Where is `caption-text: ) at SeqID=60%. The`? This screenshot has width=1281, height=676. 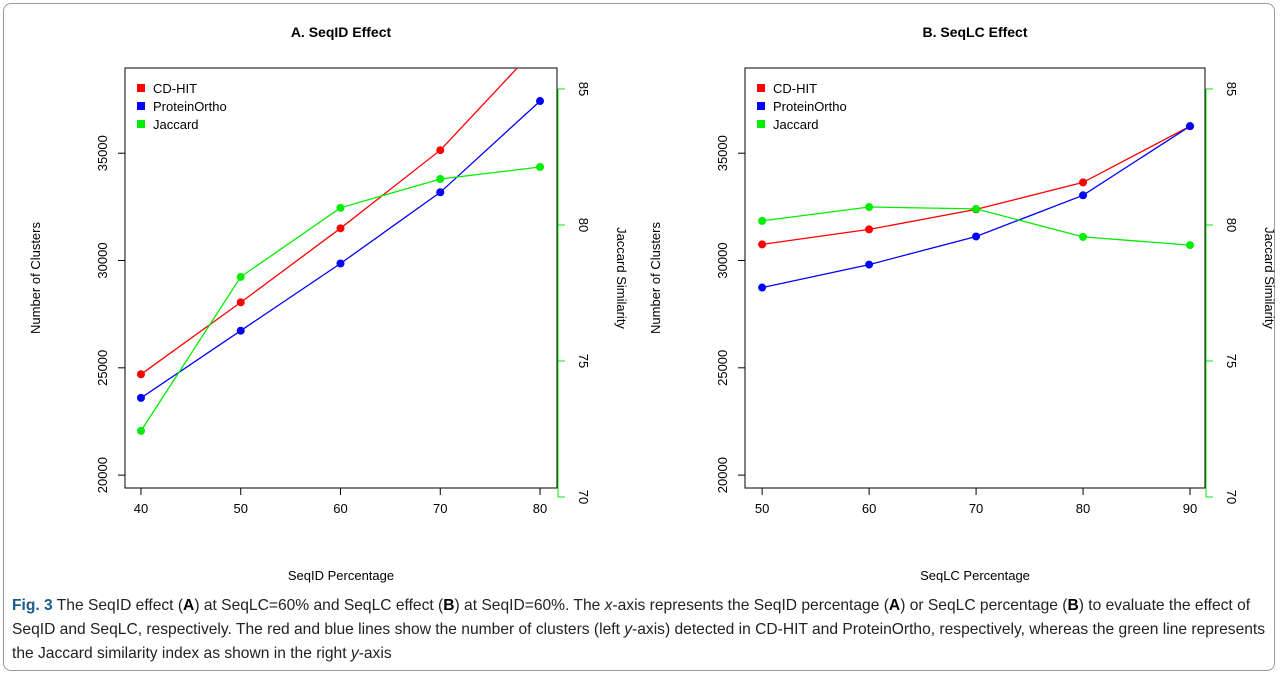 caption-text: ) at SeqID=60%. The is located at coordinates (529, 605).